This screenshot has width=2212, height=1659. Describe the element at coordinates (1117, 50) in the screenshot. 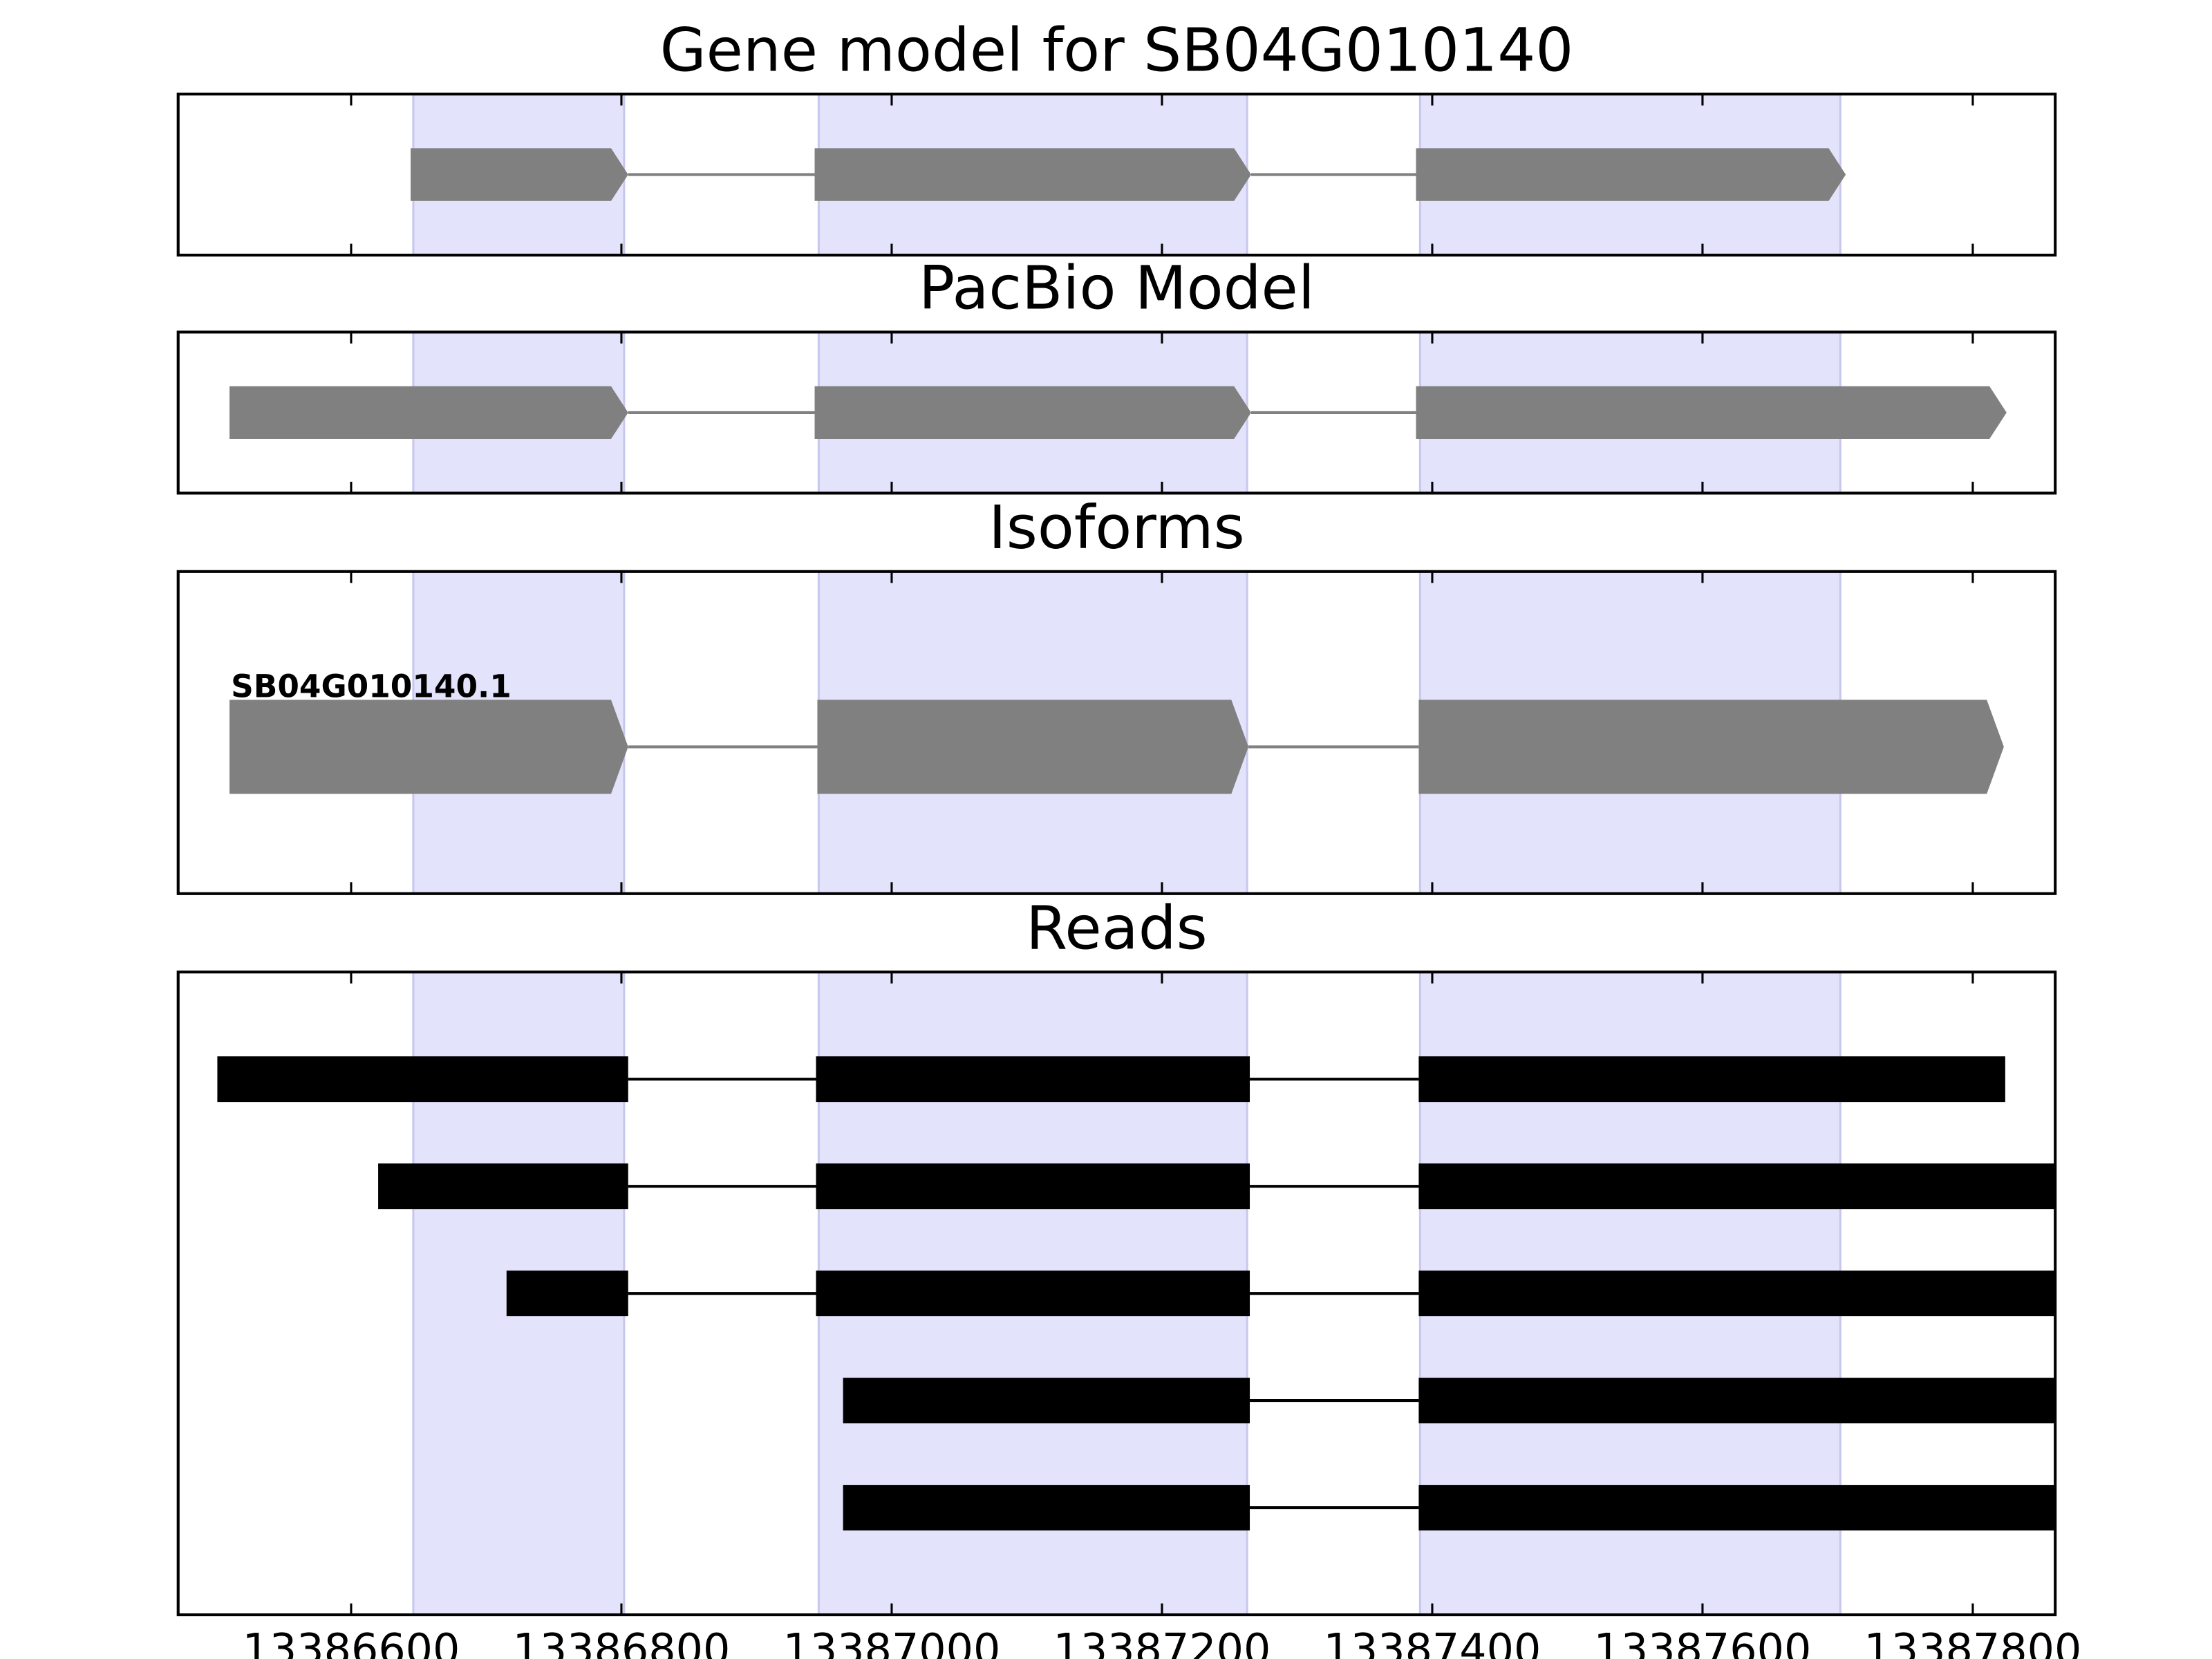

I see `panel-title: Gene model for SB04G010140` at that location.